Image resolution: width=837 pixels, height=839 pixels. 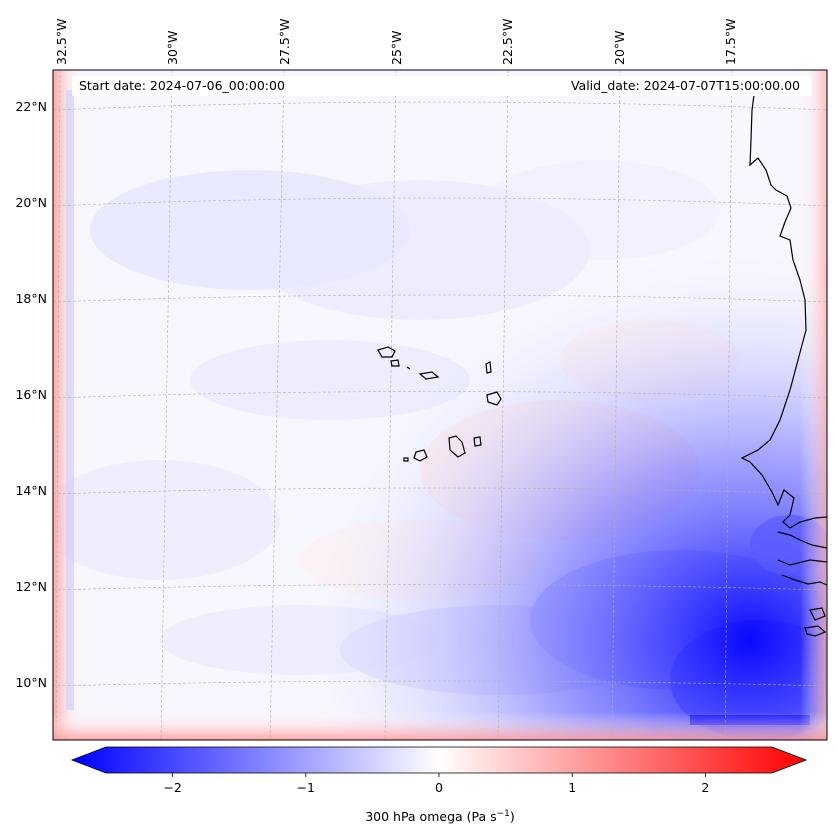 I want to click on lon-label: 30°W, so click(x=172, y=47).